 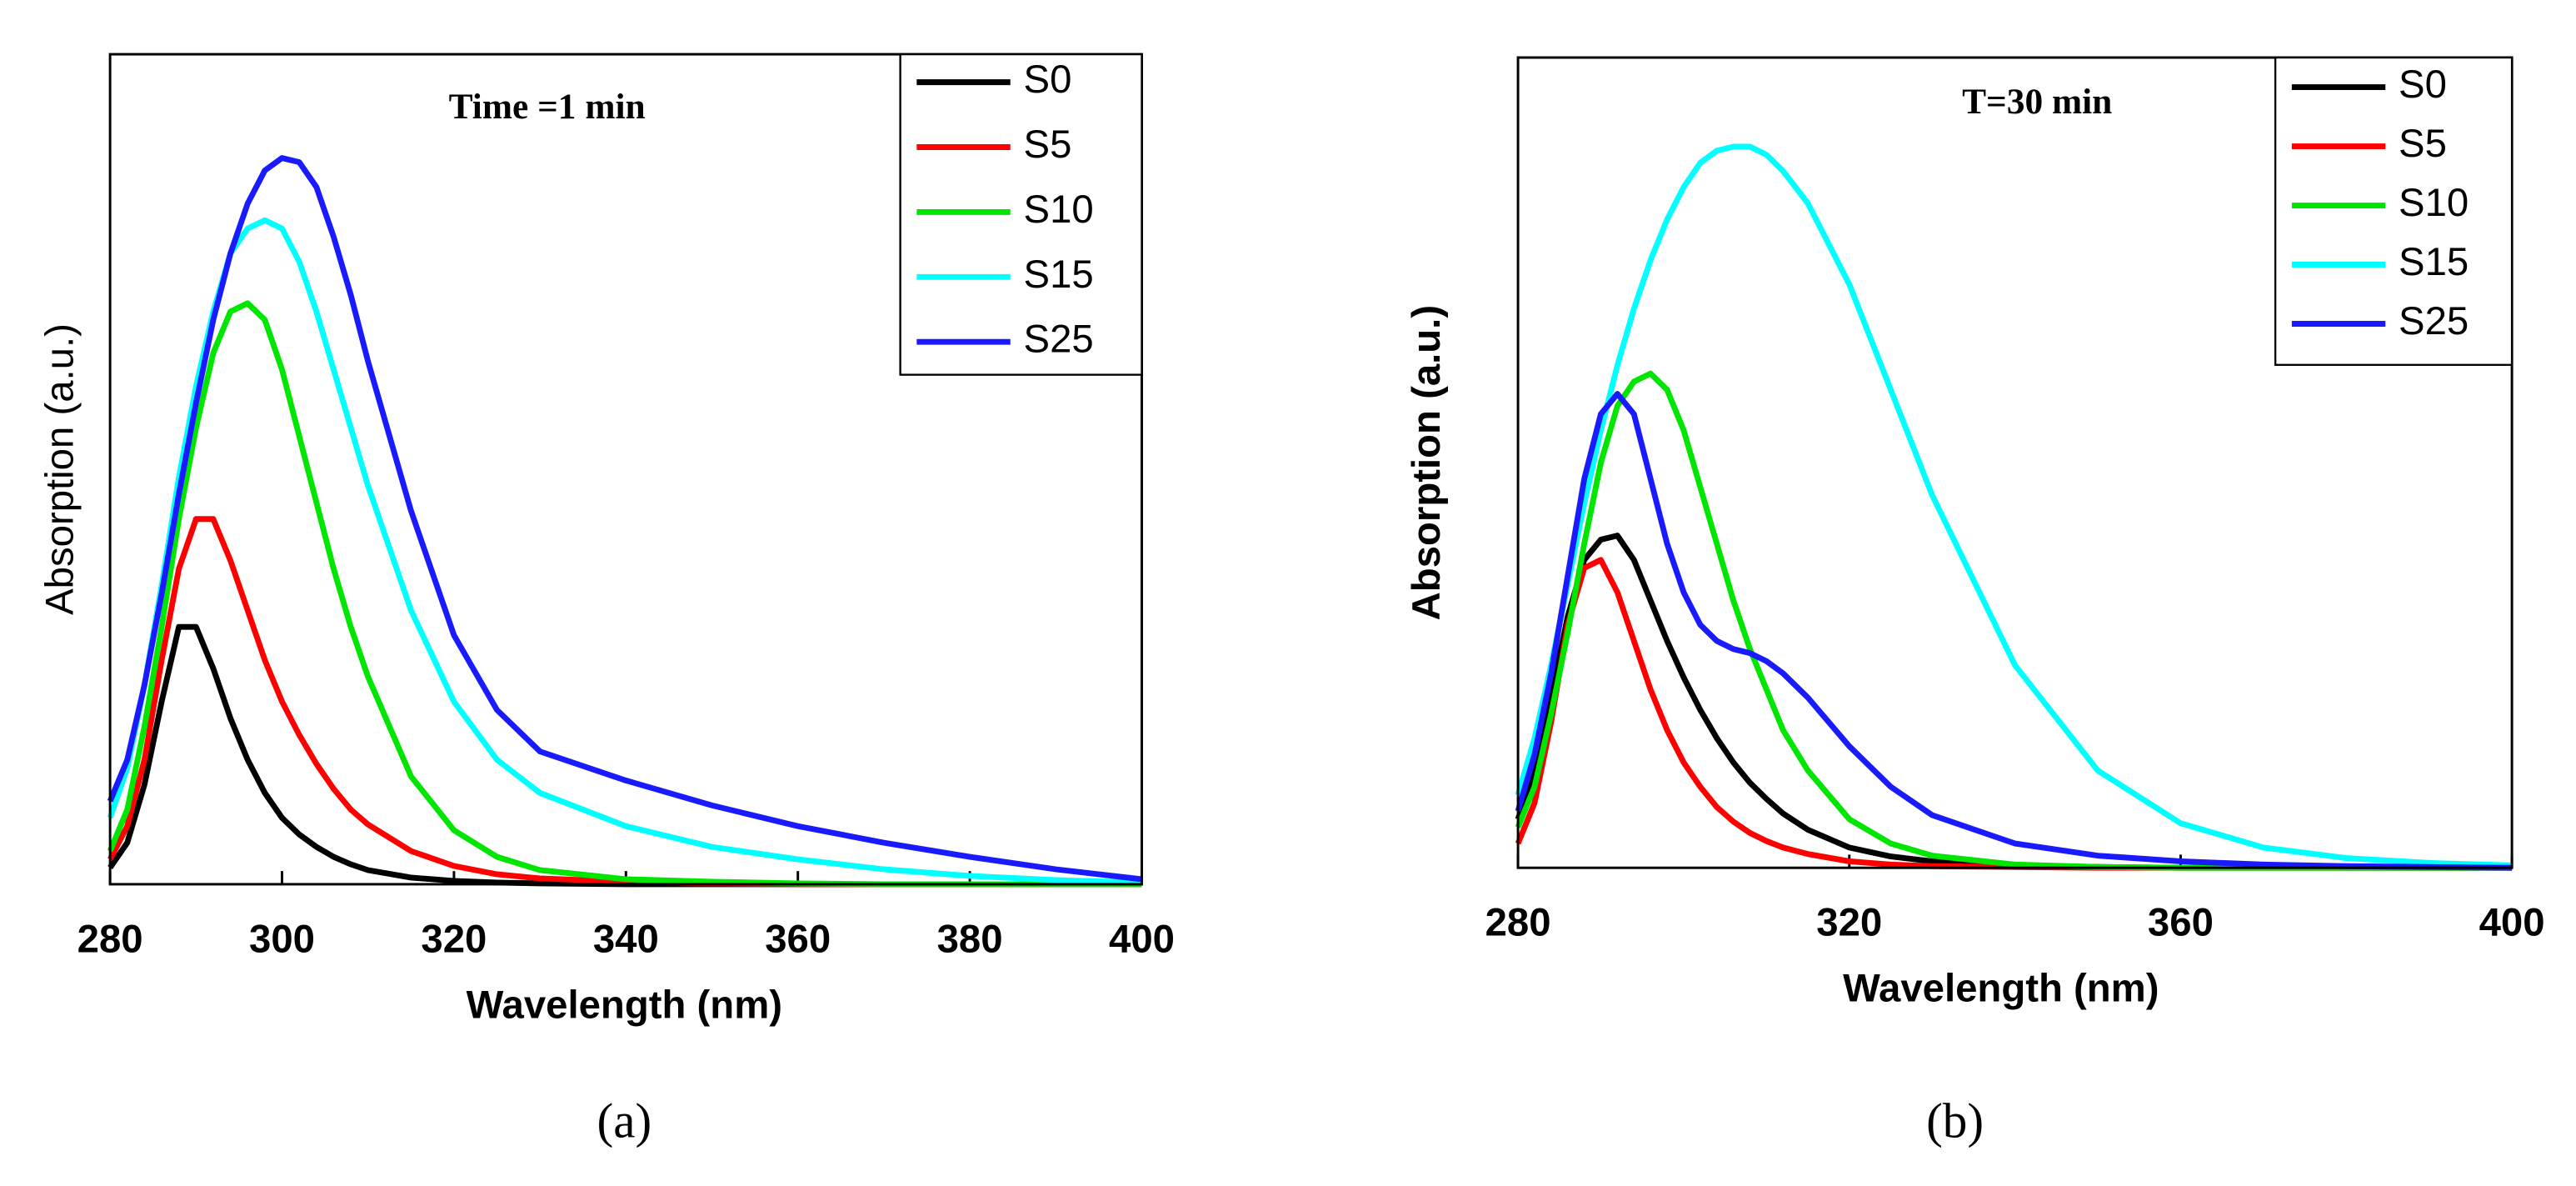 What do you see at coordinates (2037, 102) in the screenshot?
I see `chart-title: T=30 min` at bounding box center [2037, 102].